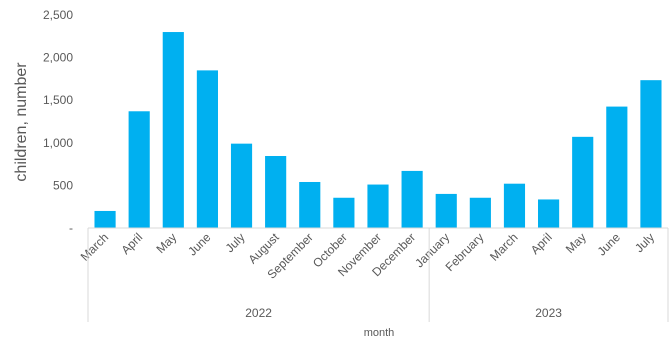 Image resolution: width=669 pixels, height=348 pixels. I want to click on group-label: 2023, so click(548, 313).